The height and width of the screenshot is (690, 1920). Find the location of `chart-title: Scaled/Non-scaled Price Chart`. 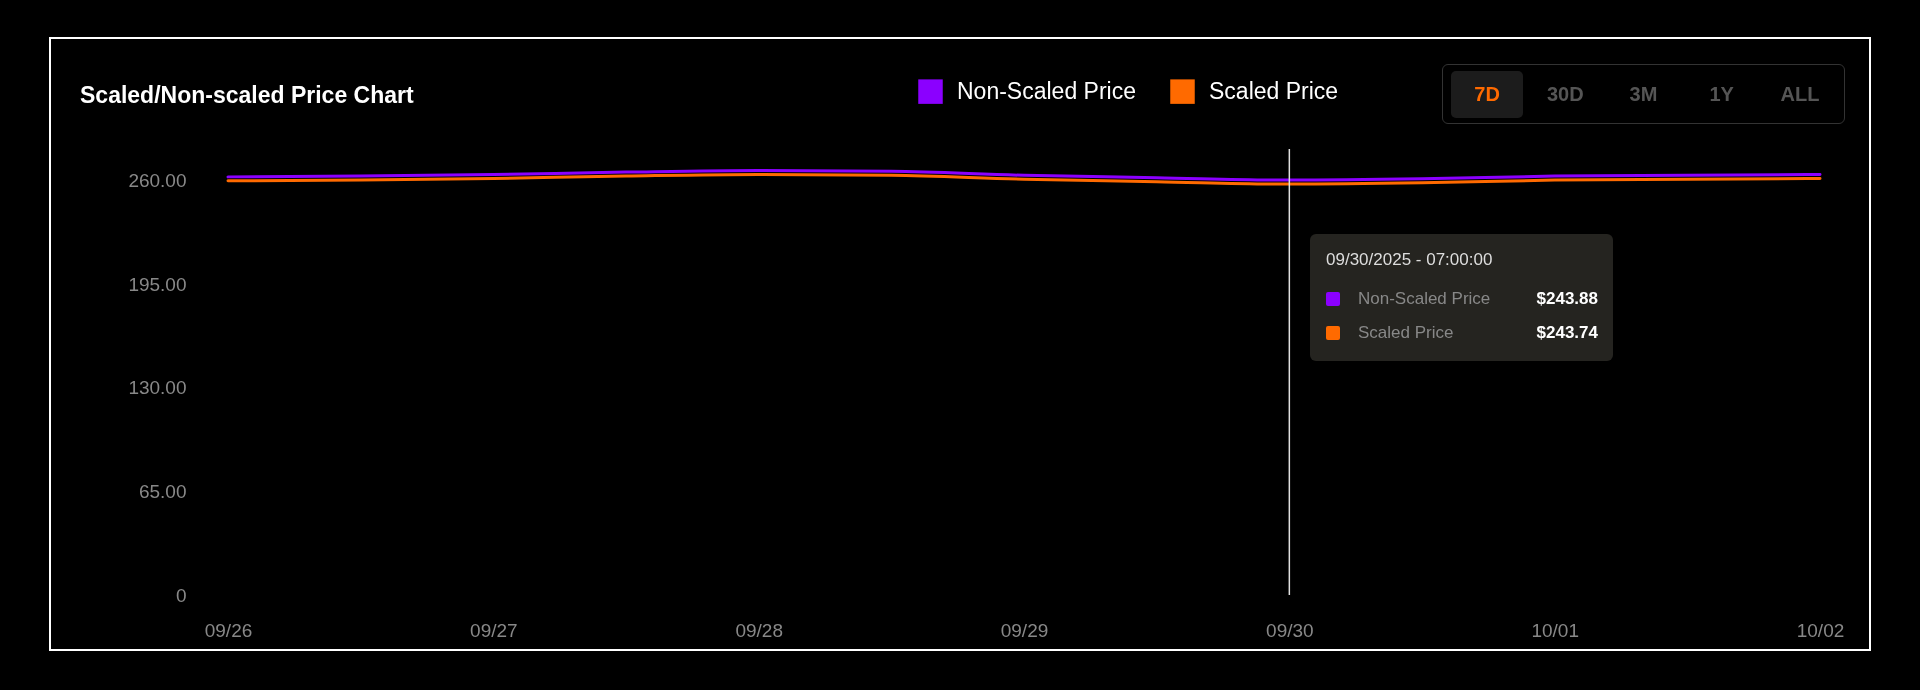

chart-title: Scaled/Non-scaled Price Chart is located at coordinates (247, 95).